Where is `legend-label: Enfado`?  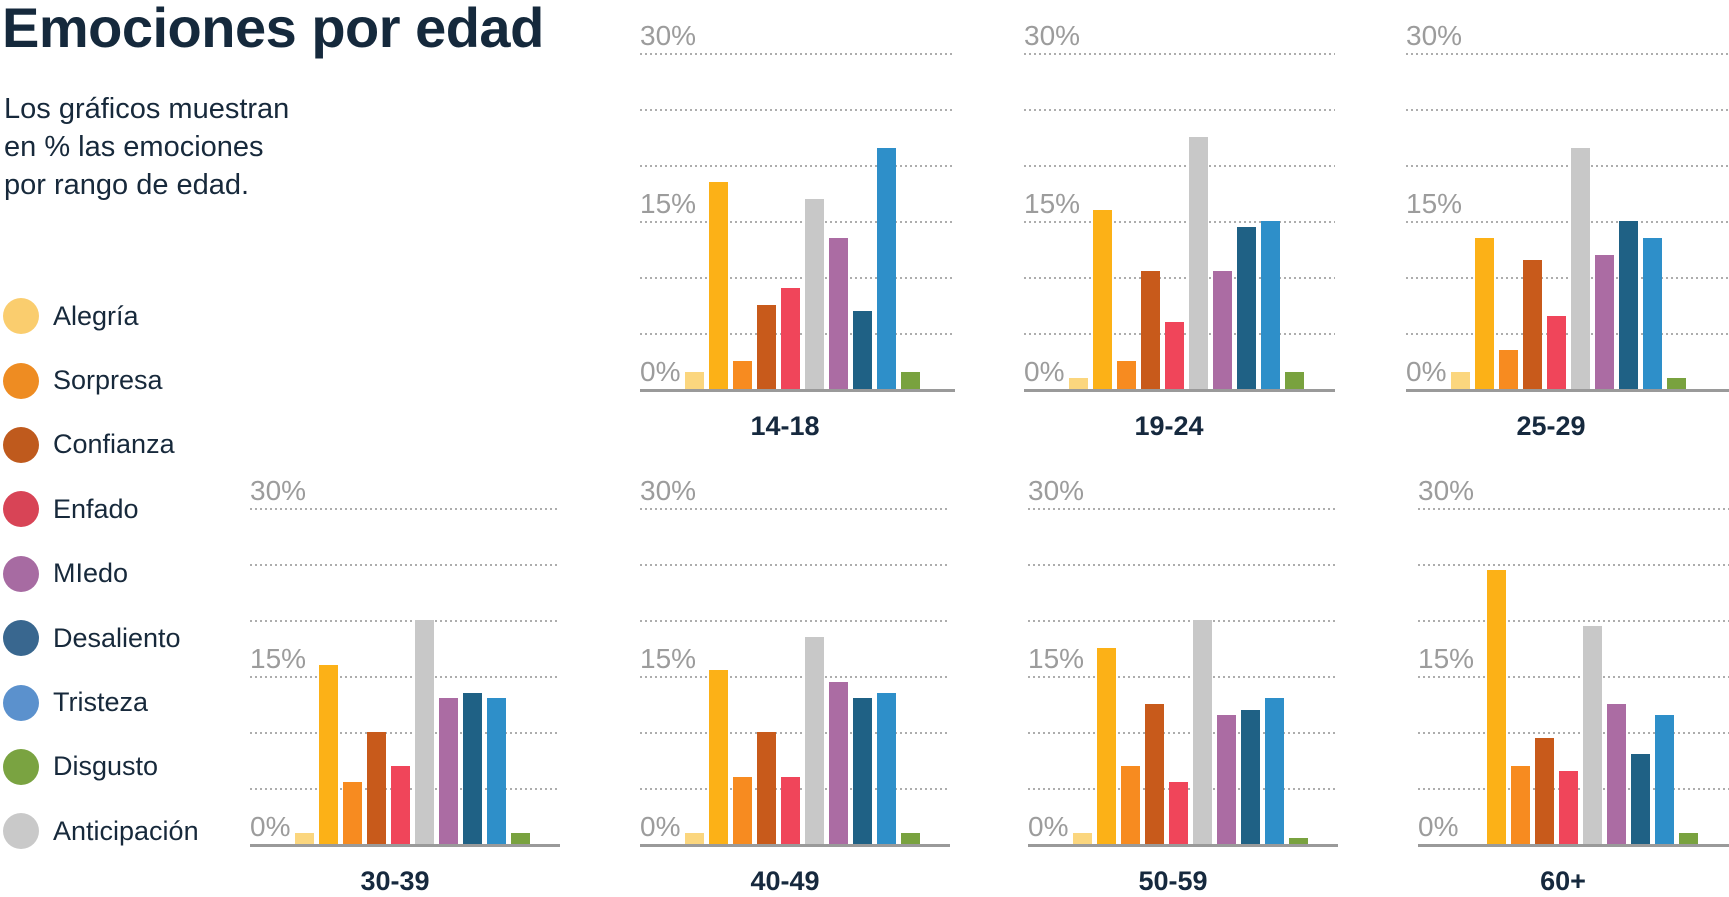 legend-label: Enfado is located at coordinates (96, 508).